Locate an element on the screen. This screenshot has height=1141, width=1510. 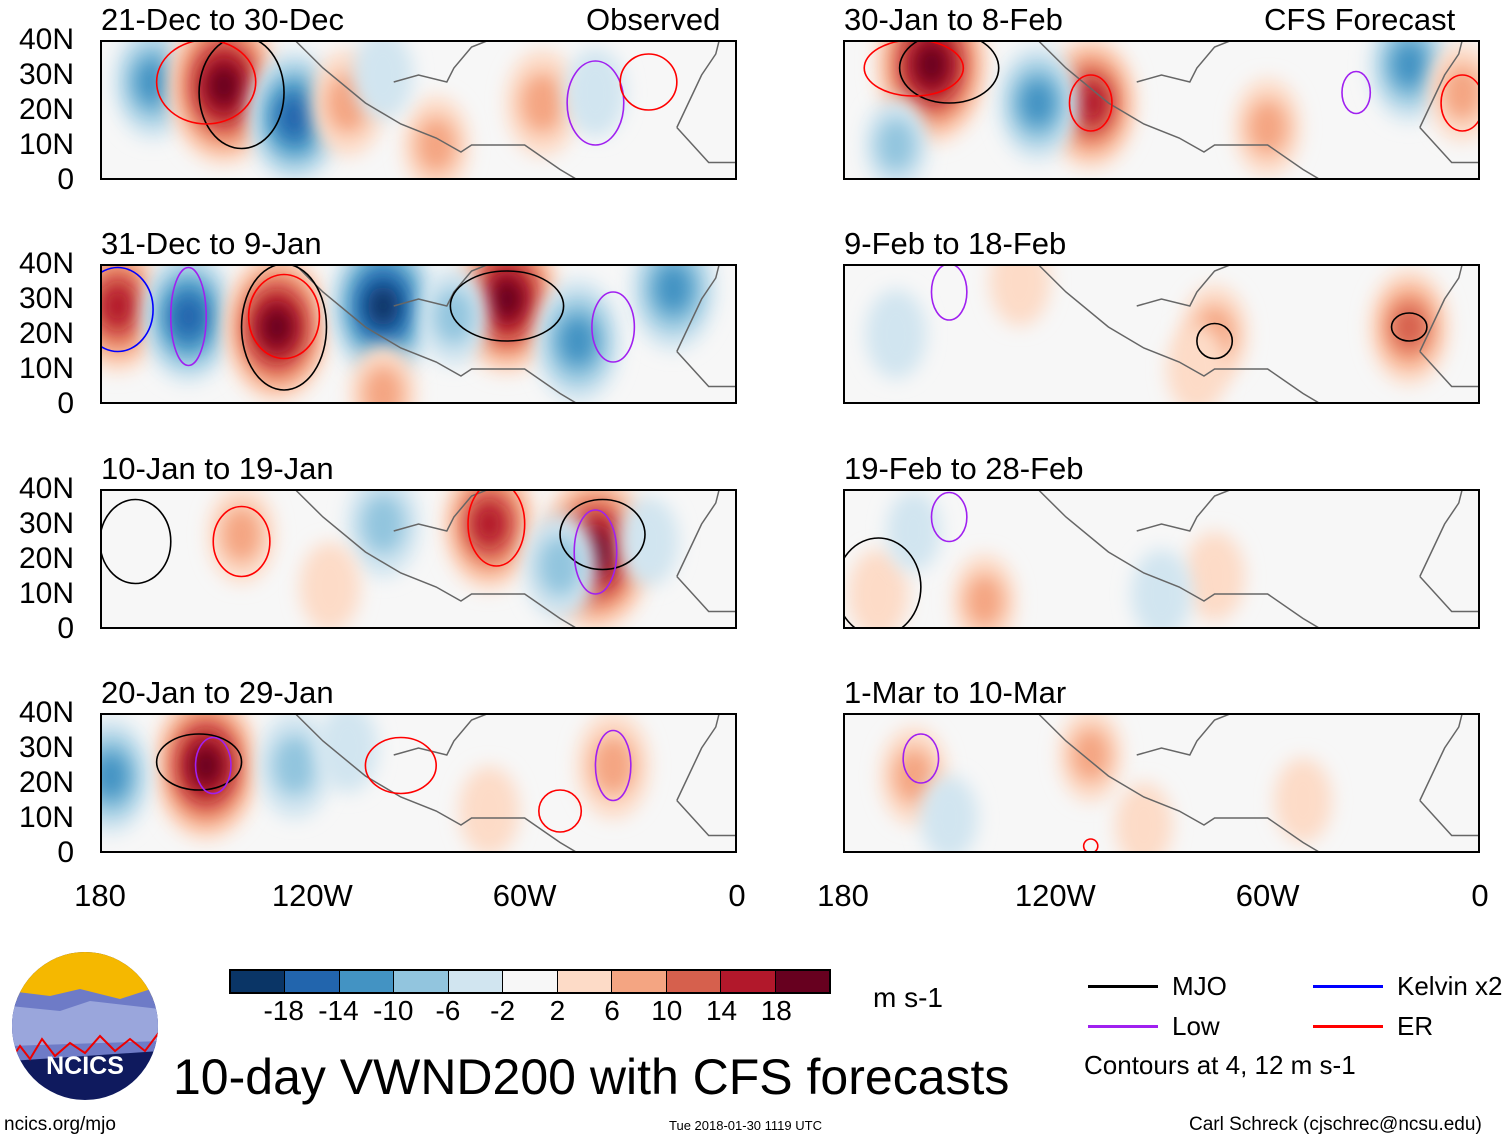
legend-er: ER is located at coordinates (1373, 1026).